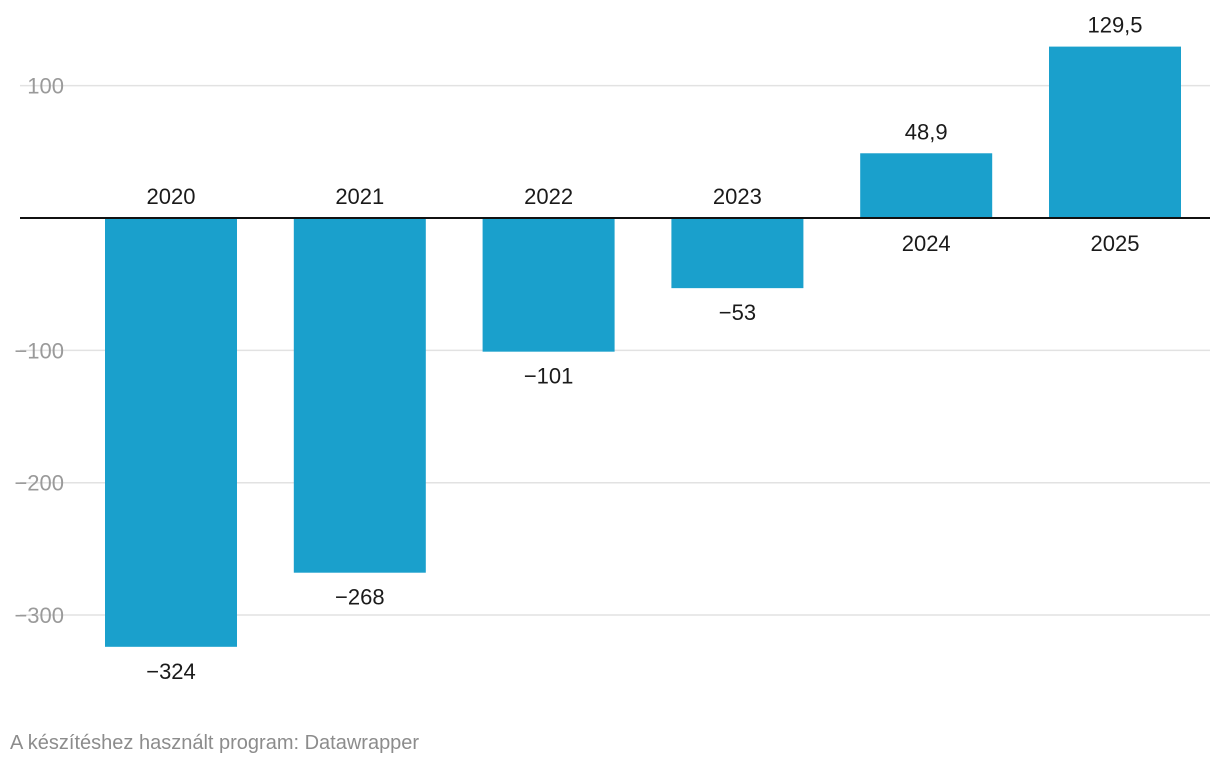  Describe the element at coordinates (359, 395) in the screenshot. I see `bar-2021` at that location.